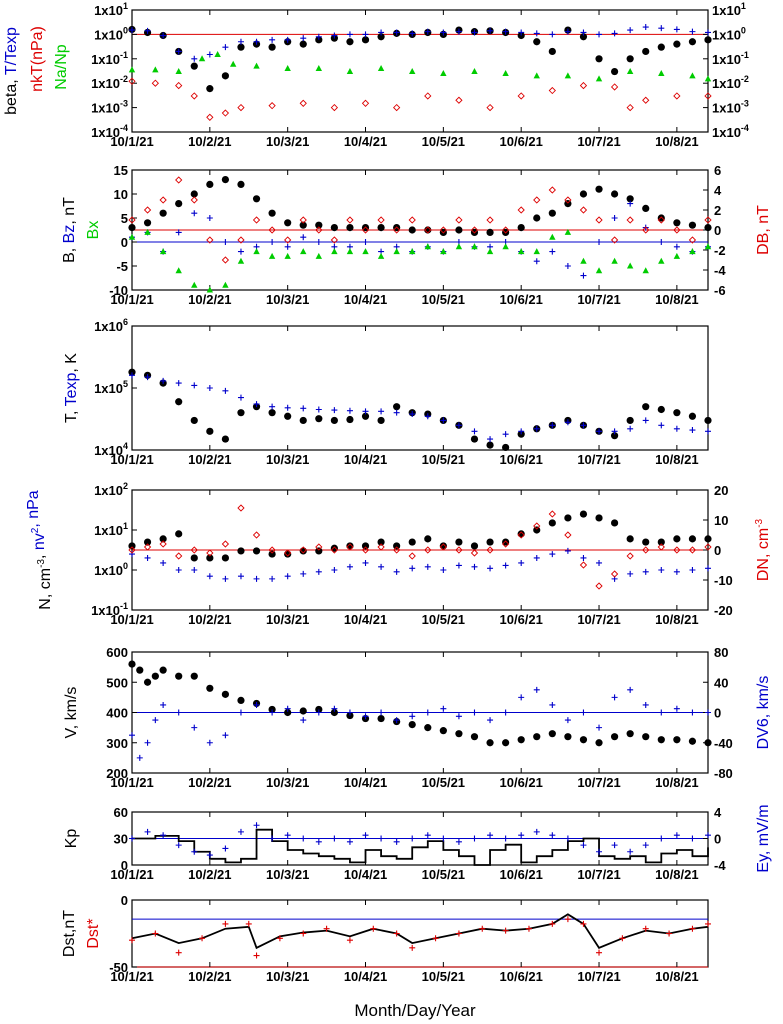  Describe the element at coordinates (420, 59) in the screenshot. I see `series-beta` at that location.